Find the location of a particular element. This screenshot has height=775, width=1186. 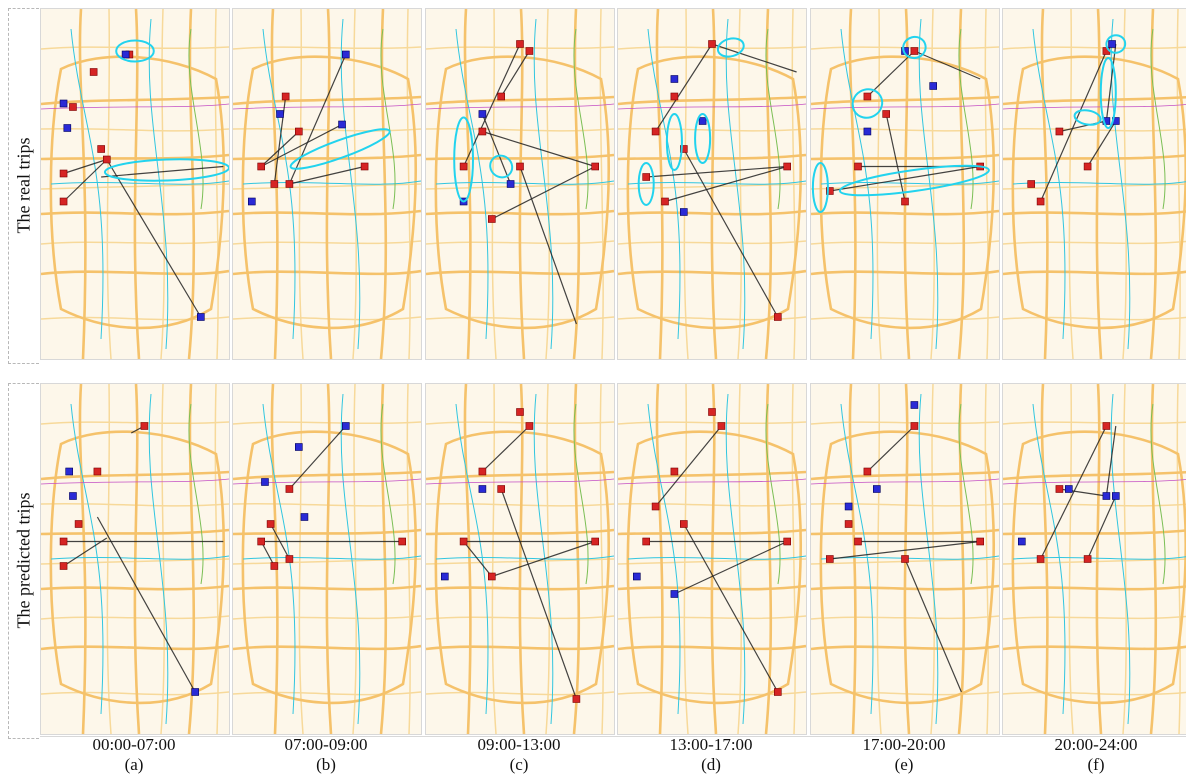

real-trips-map-f is located at coordinates (1094, 184).